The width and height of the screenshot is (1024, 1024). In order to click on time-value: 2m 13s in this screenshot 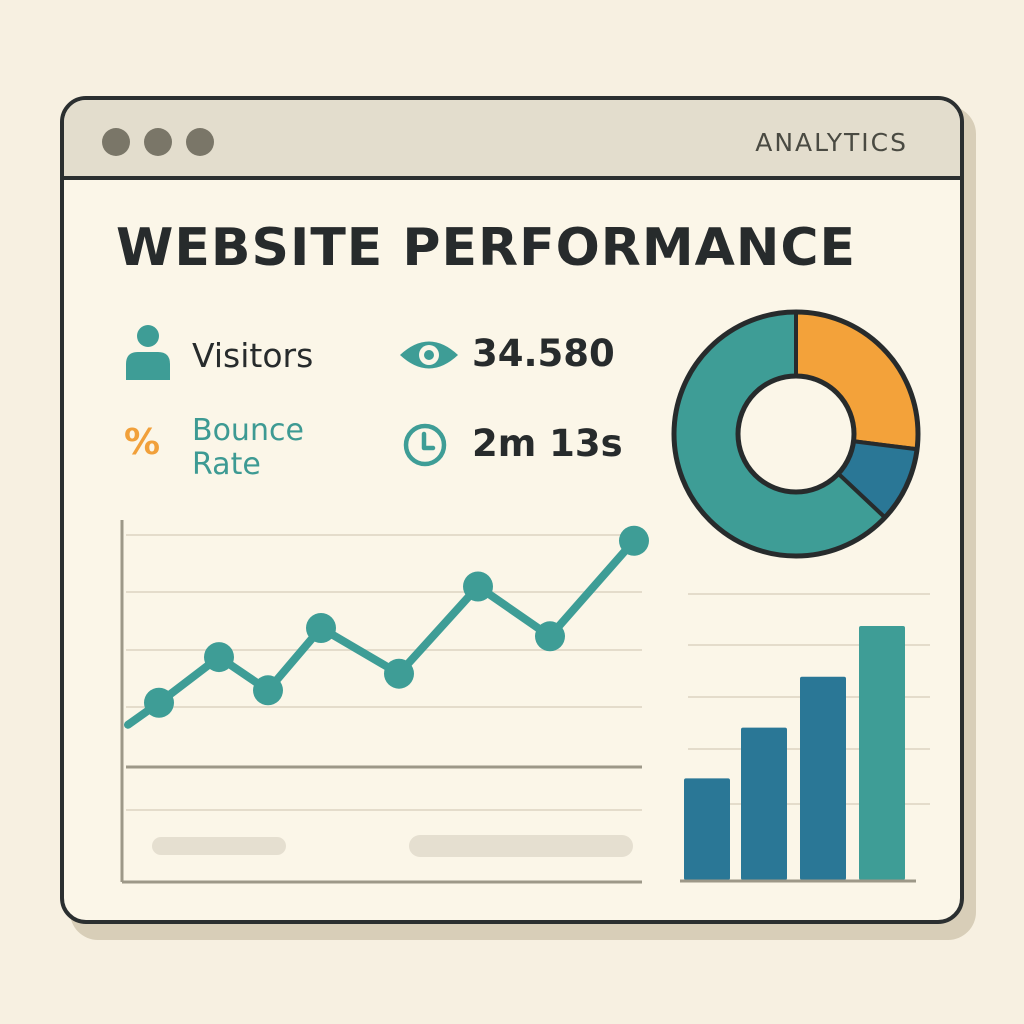, I will do `click(547, 443)`.